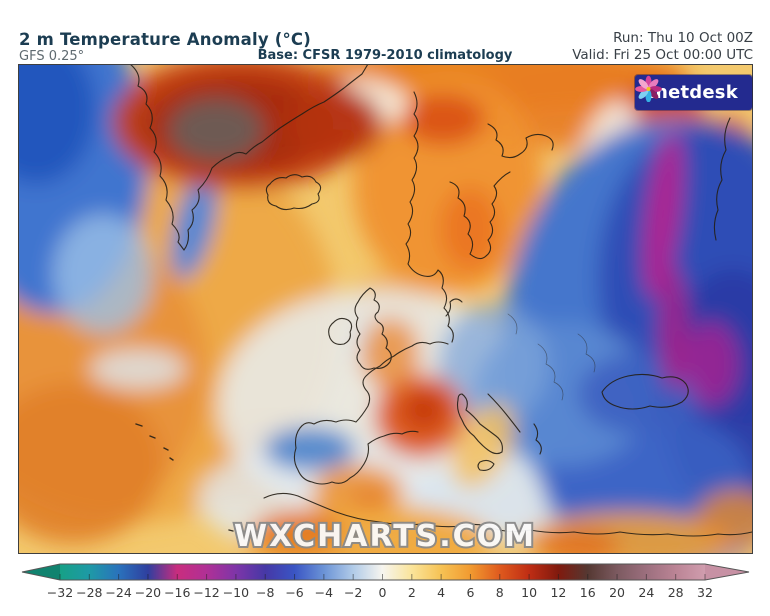  I want to click on colorbar-tick-label: −8, so click(265, 592).